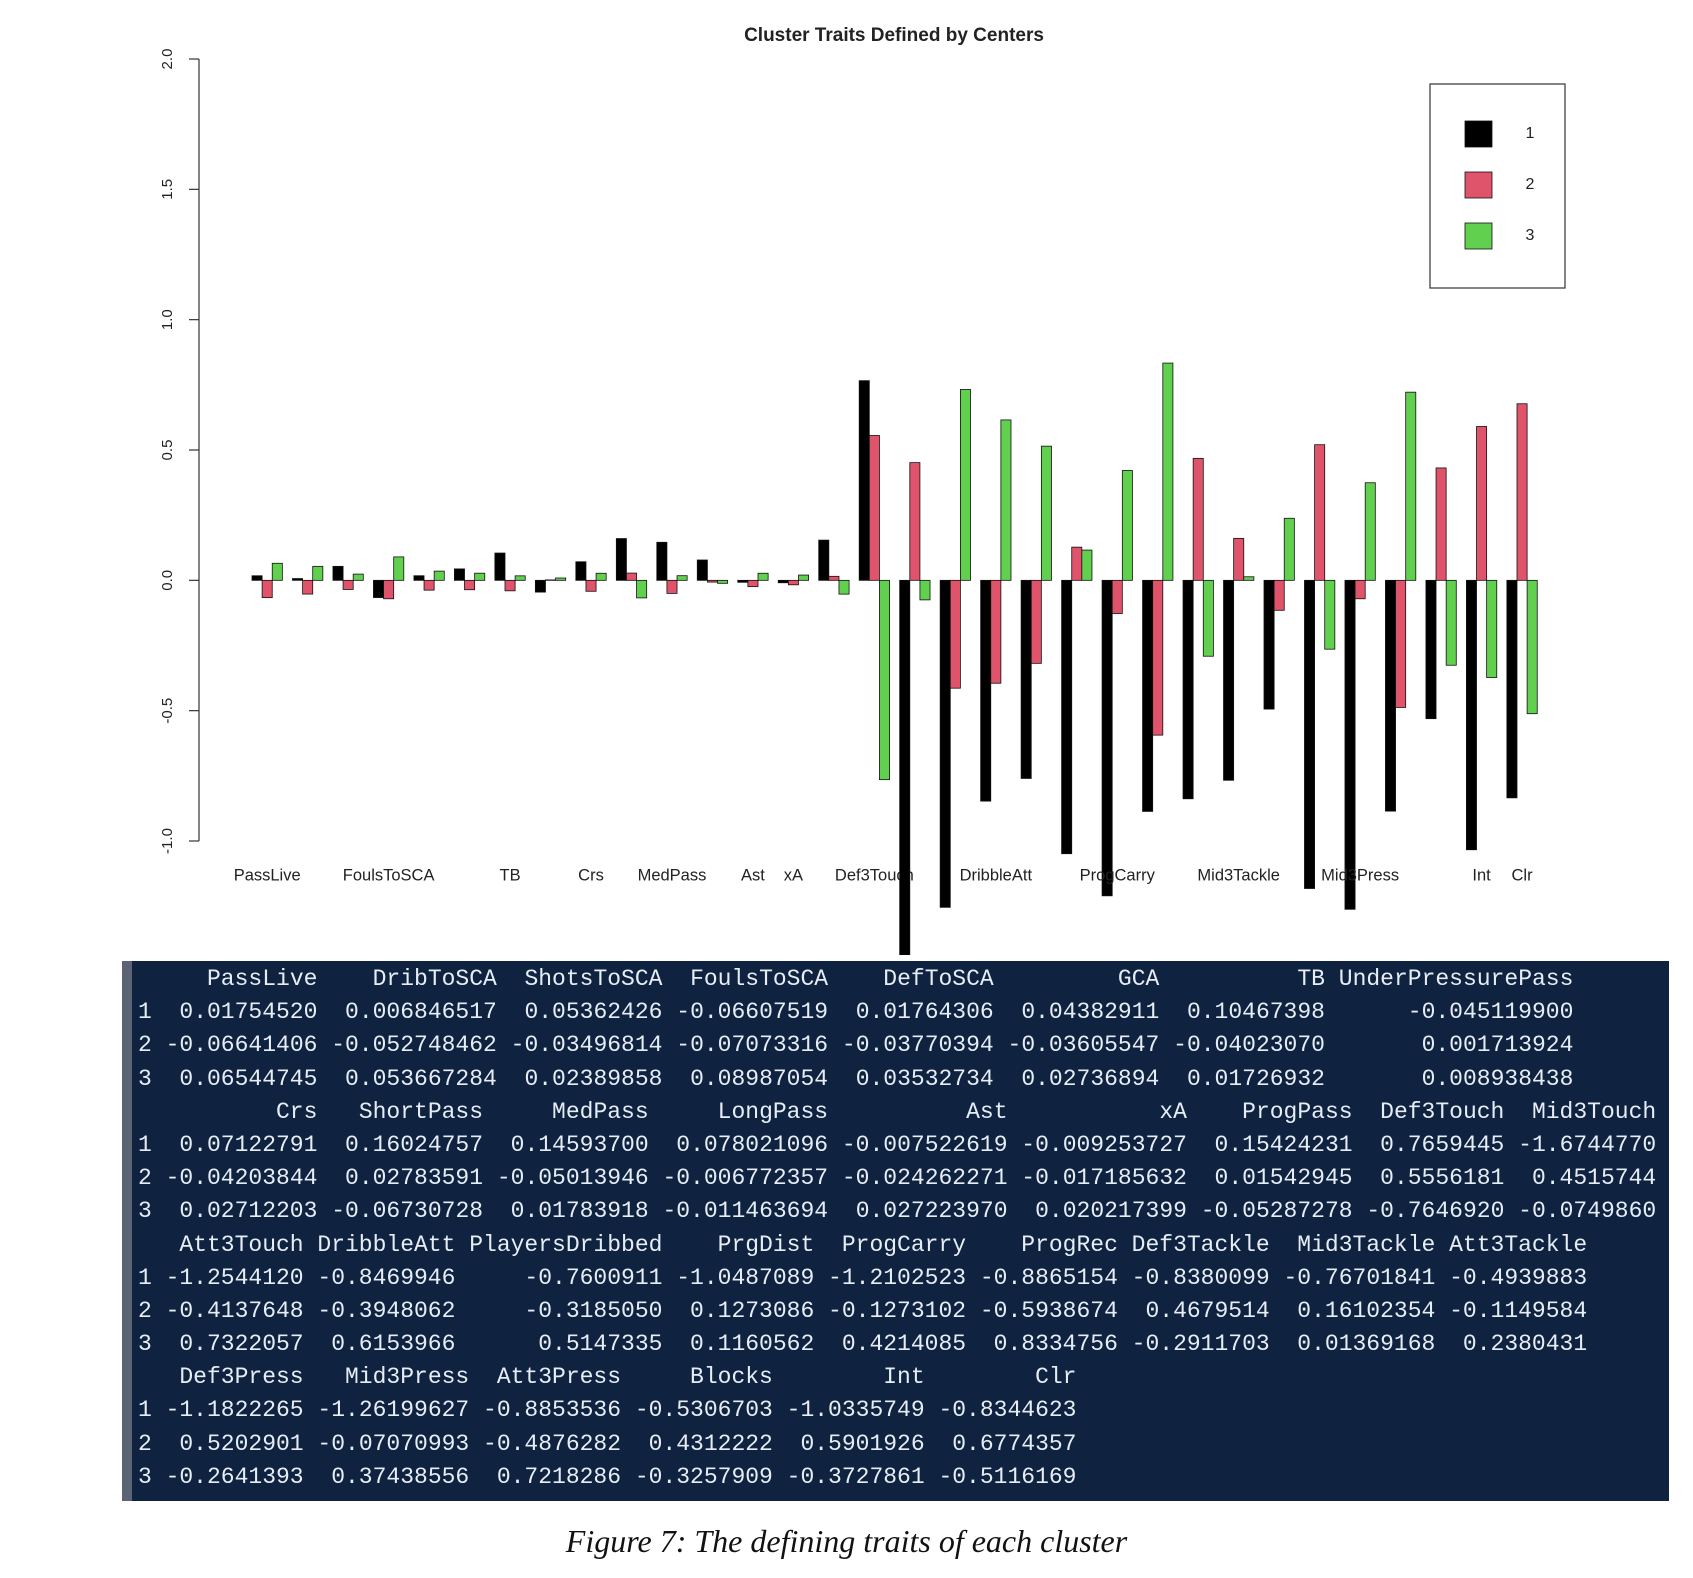 The image size is (1693, 1578). What do you see at coordinates (241, 1443) in the screenshot?
I see `cell: 0.5202901` at bounding box center [241, 1443].